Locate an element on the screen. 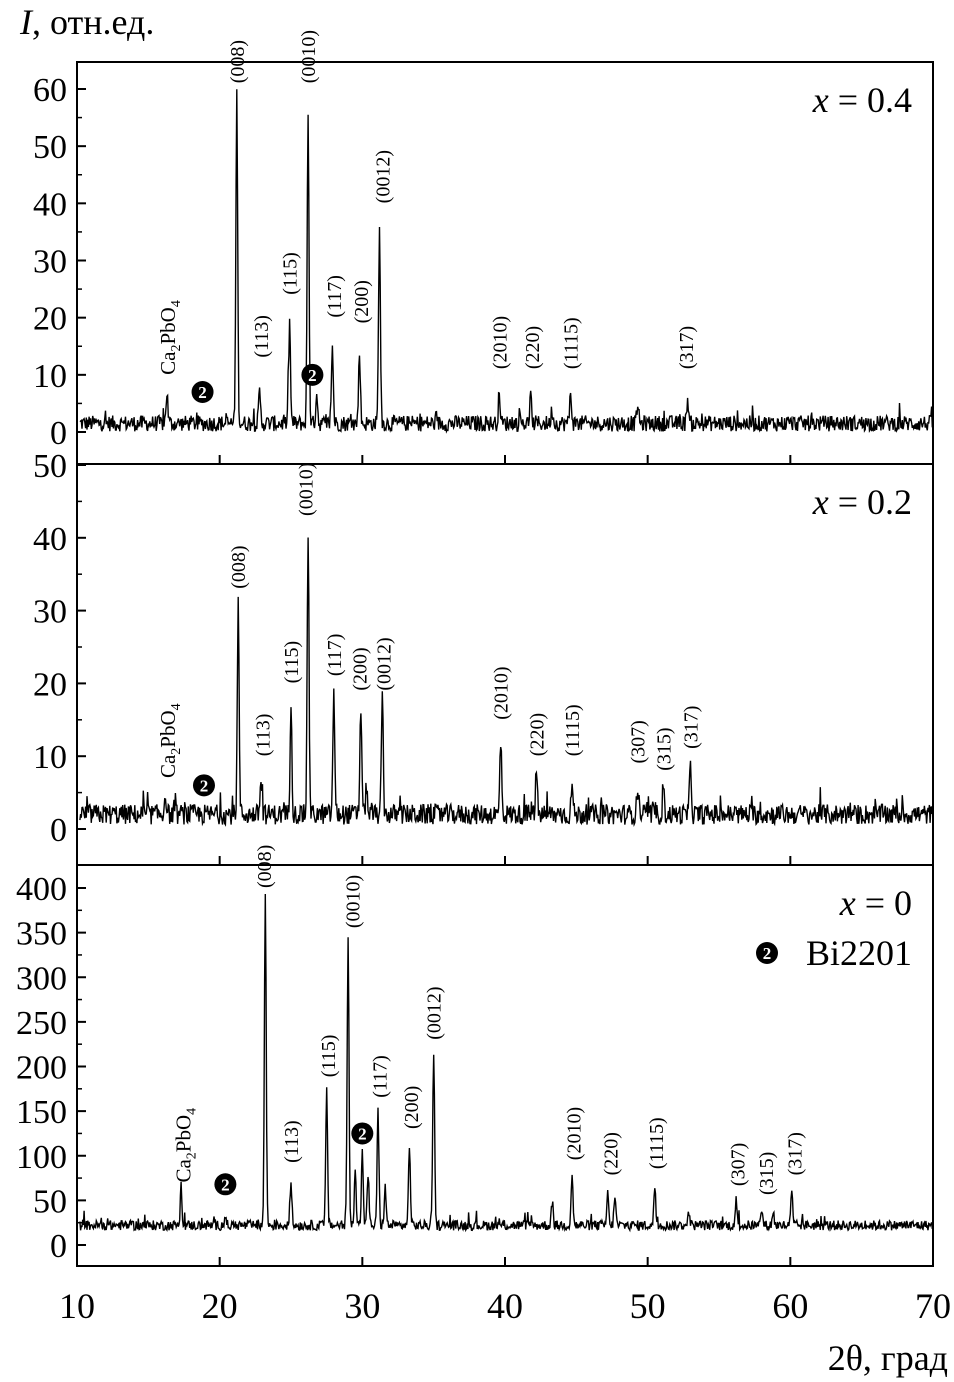 The height and width of the screenshot is (1382, 954). x-tick-label: 50 is located at coordinates (648, 1306).